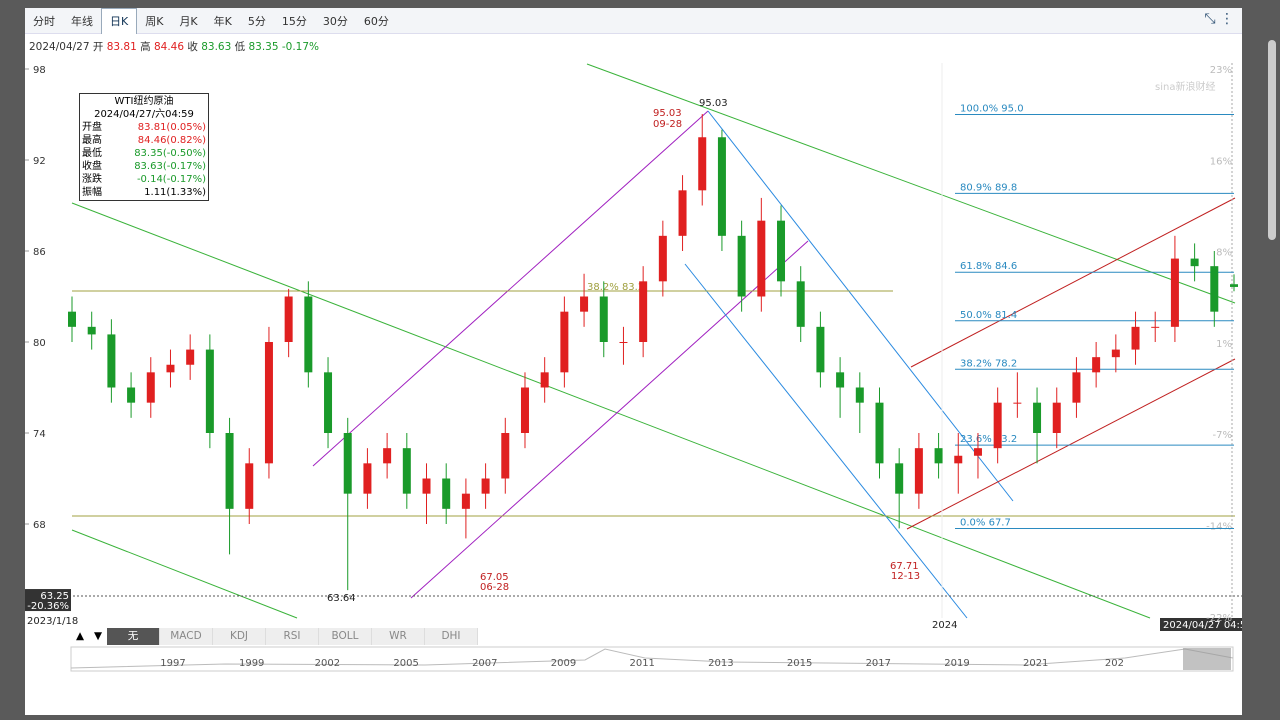 This screenshot has width=1280, height=720. I want to click on fib-label: 61.8% 84.6, so click(988, 266).